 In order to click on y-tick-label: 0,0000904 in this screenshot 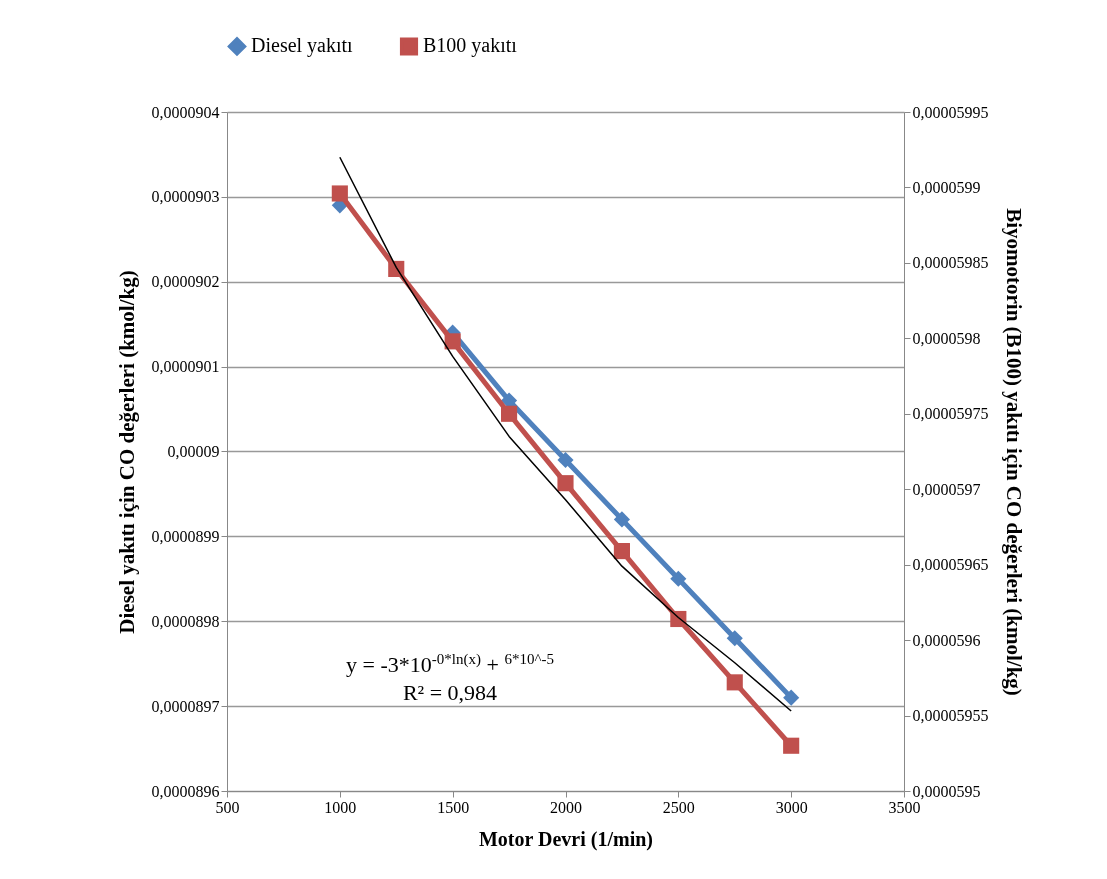, I will do `click(185, 112)`.